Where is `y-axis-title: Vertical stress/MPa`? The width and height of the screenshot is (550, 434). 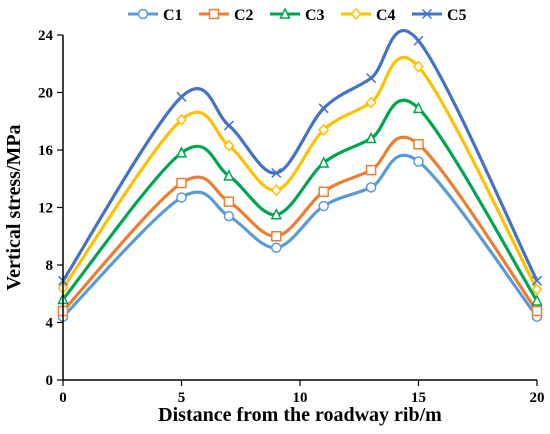
y-axis-title: Vertical stress/MPa is located at coordinates (14, 207).